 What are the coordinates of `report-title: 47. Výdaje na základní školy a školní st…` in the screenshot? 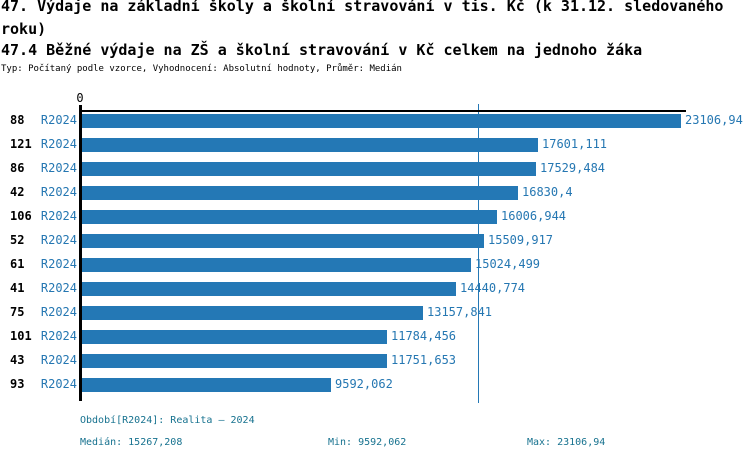 It's located at (362, 19).